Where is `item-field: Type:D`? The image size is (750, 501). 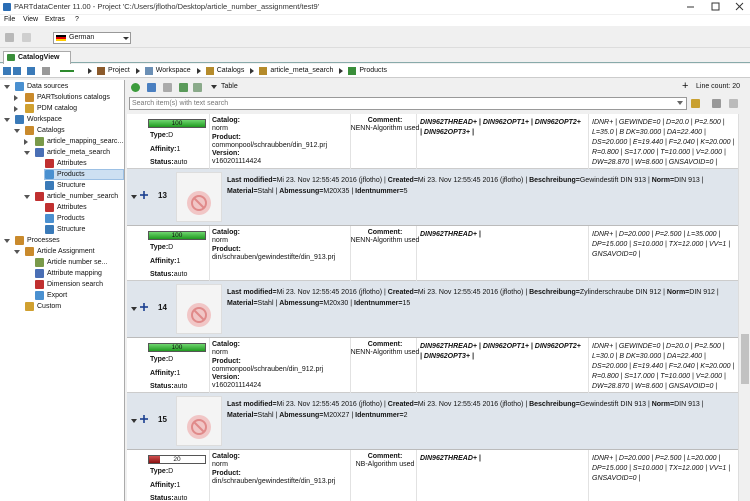 item-field: Type:D is located at coordinates (161, 471).